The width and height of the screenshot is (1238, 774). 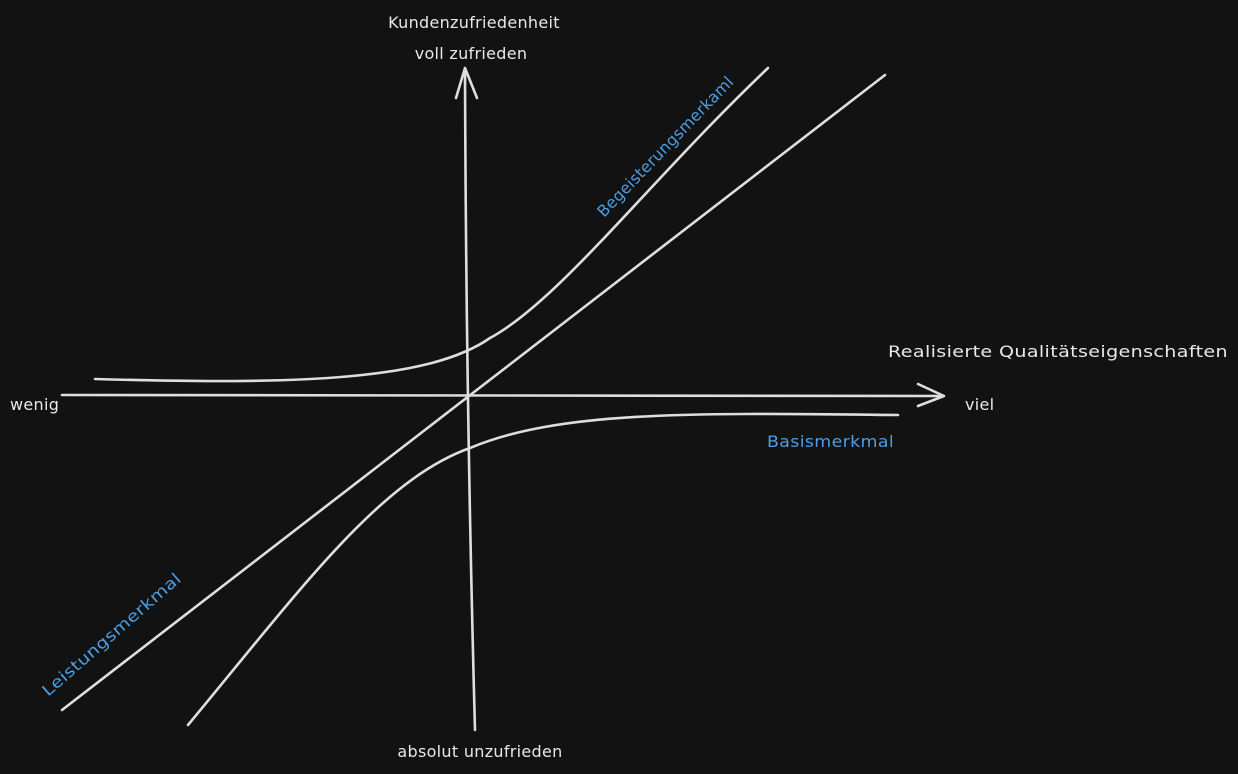 What do you see at coordinates (830, 441) in the screenshot?
I see `basic-curve-label: Basismerkmal` at bounding box center [830, 441].